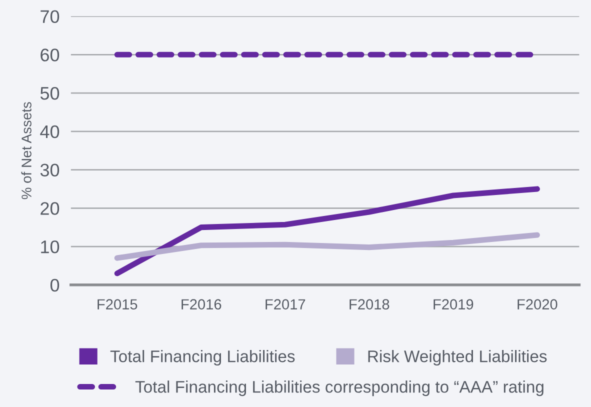 The width and height of the screenshot is (591, 407). Describe the element at coordinates (50, 208) in the screenshot. I see `y-tick-label: 20` at that location.